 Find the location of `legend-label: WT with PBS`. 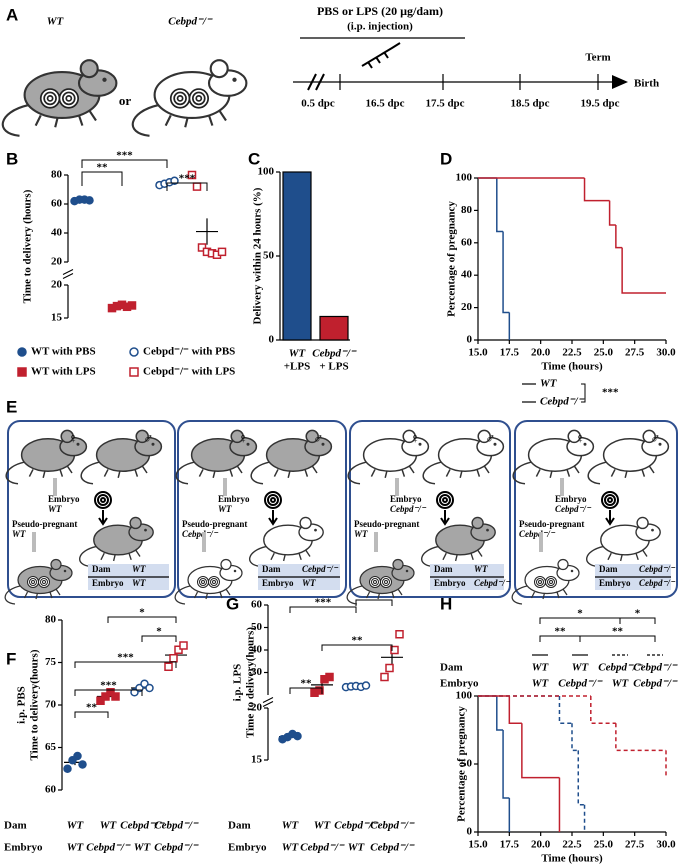

legend-label: WT with PBS is located at coordinates (63, 352).